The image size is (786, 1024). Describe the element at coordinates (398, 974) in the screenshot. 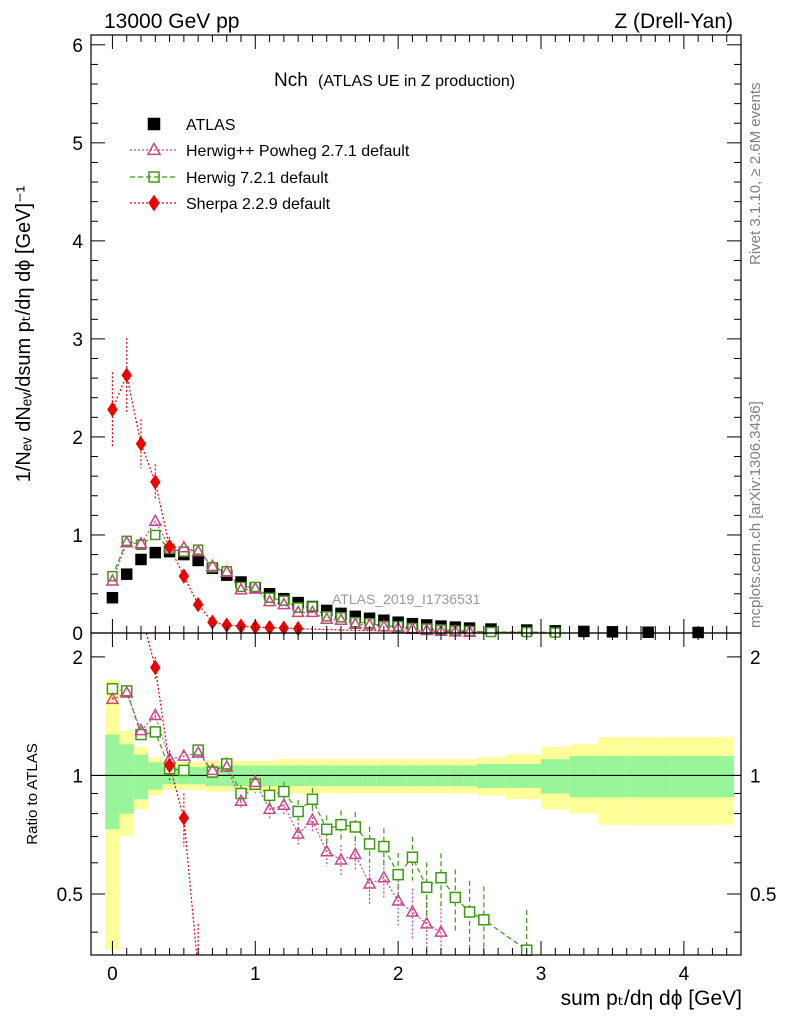

I see `x-tick-label: 2` at that location.